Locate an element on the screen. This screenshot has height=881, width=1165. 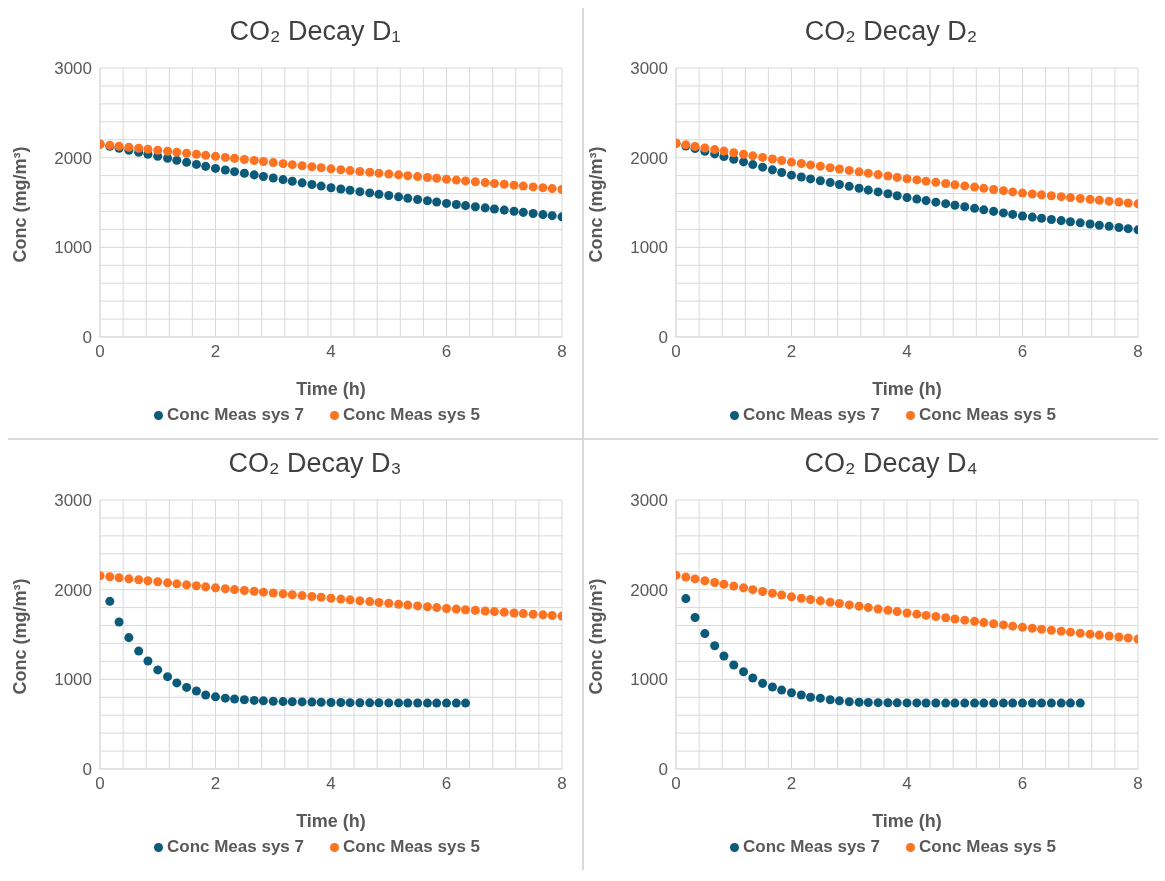
x-tick-label: 6 is located at coordinates (446, 784).